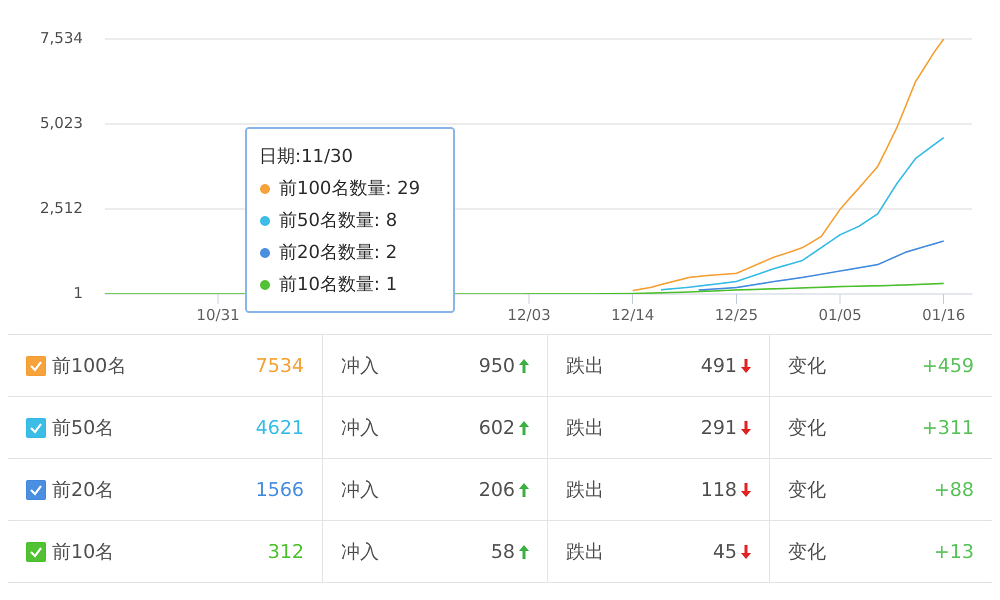 The image size is (1000, 600). Describe the element at coordinates (338, 221) in the screenshot. I see `annotation: 前50名数量: 8` at that location.